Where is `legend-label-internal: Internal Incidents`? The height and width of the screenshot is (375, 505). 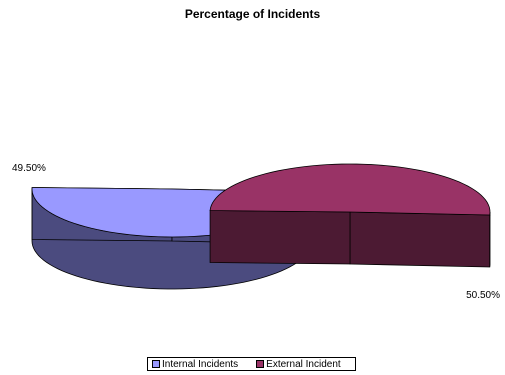 legend-label-internal: Internal Incidents is located at coordinates (200, 364).